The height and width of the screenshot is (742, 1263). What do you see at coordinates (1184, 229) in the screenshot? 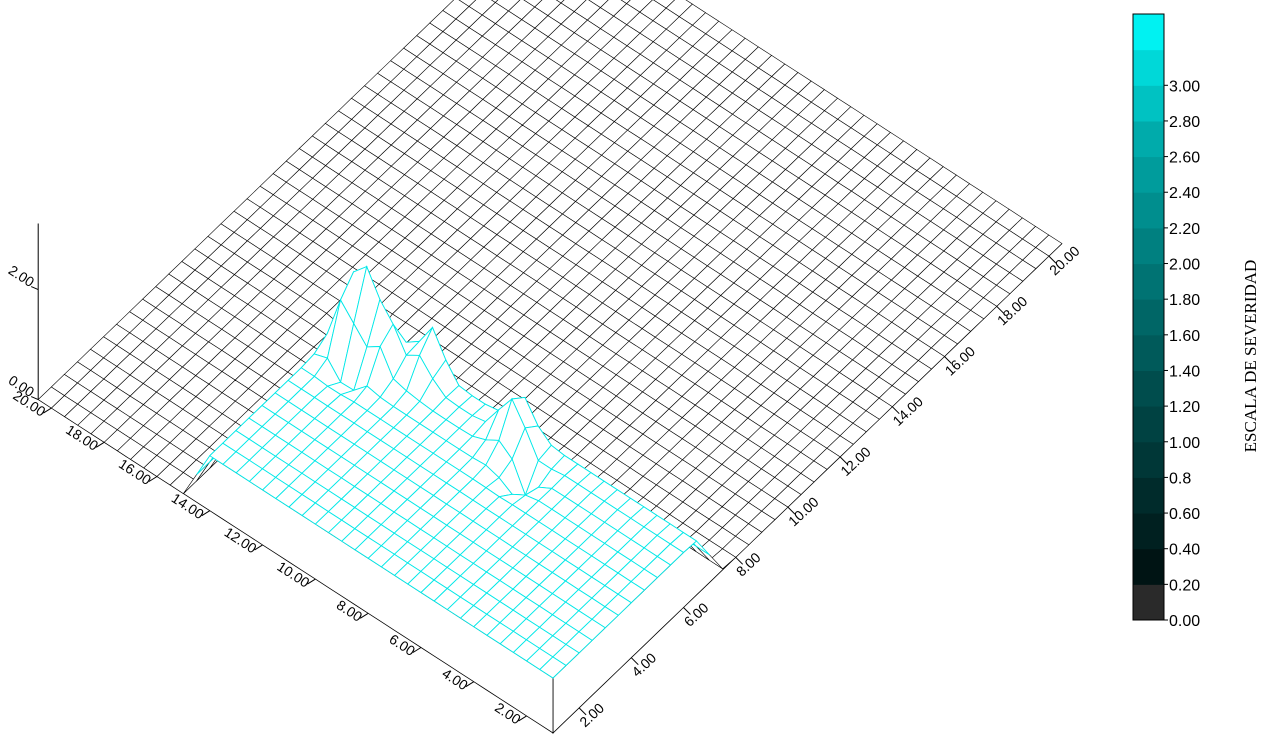
I see `colorbar-tick-label: 2.20` at bounding box center [1184, 229].